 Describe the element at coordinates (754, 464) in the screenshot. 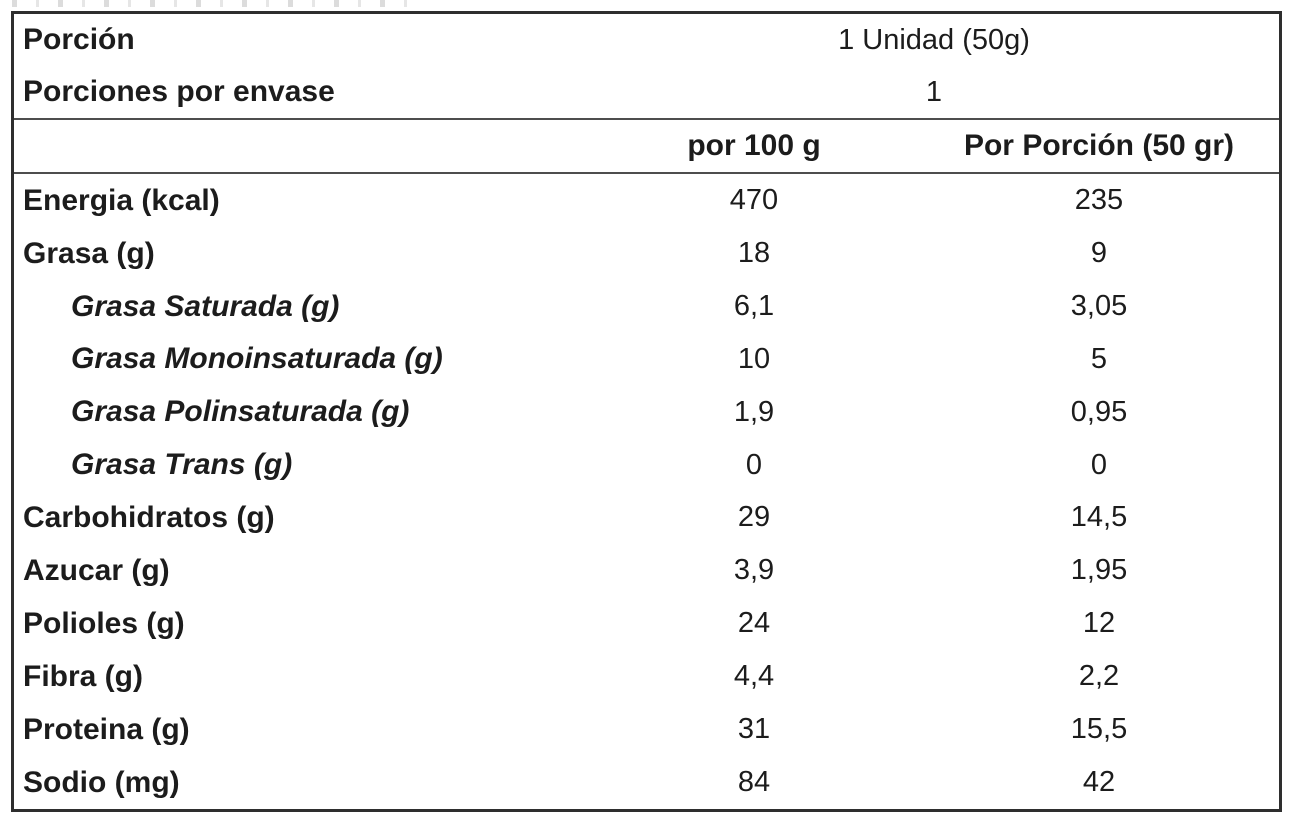

I see `value-per-100g: 0` at that location.